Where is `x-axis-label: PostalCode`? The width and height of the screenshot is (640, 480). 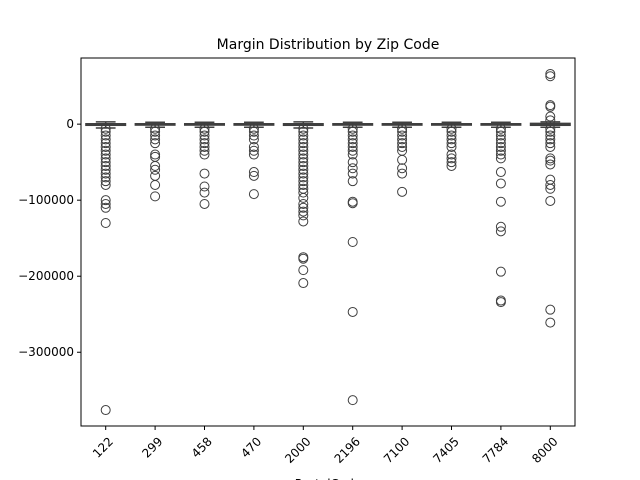
x-axis-label: PostalCode is located at coordinates (328, 478).